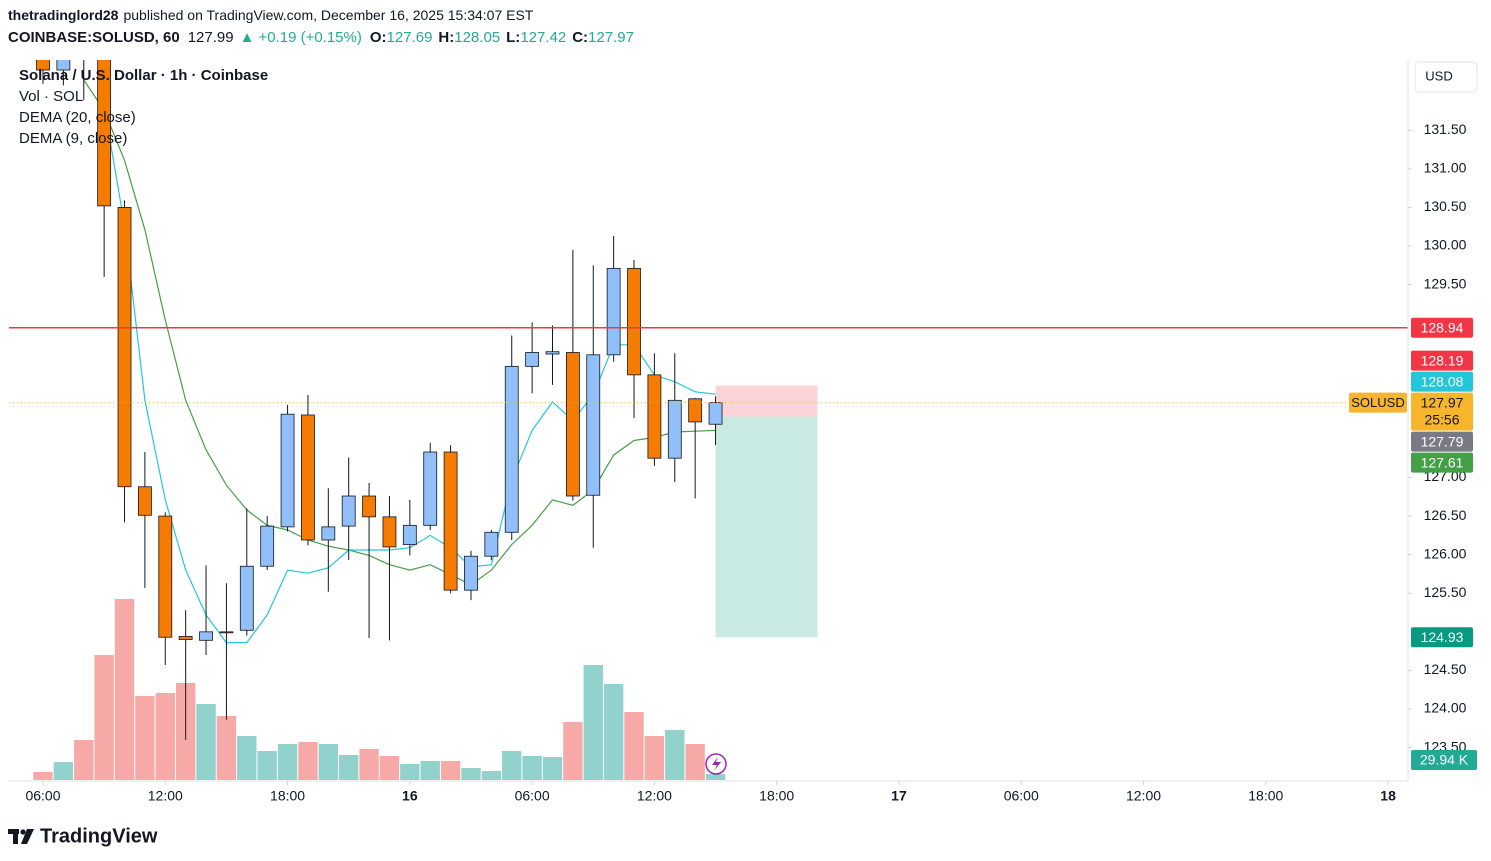  What do you see at coordinates (94, 37) in the screenshot?
I see `symbol: COINBASE:SOLUSD, 60` at bounding box center [94, 37].